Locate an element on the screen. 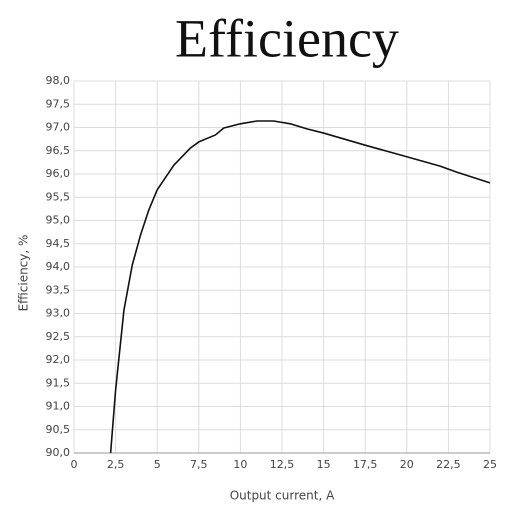 The image size is (525, 517). y-tick-label: 95,0 is located at coordinates (58, 220).